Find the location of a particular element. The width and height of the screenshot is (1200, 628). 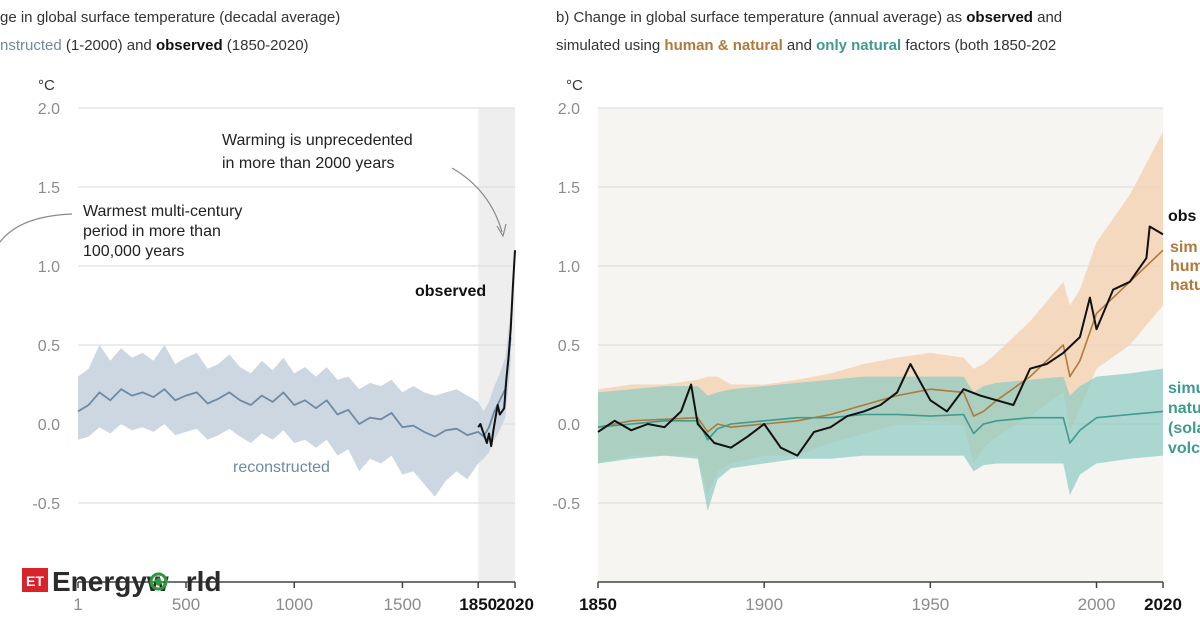

svg-text: period in more than is located at coordinates (152, 231).